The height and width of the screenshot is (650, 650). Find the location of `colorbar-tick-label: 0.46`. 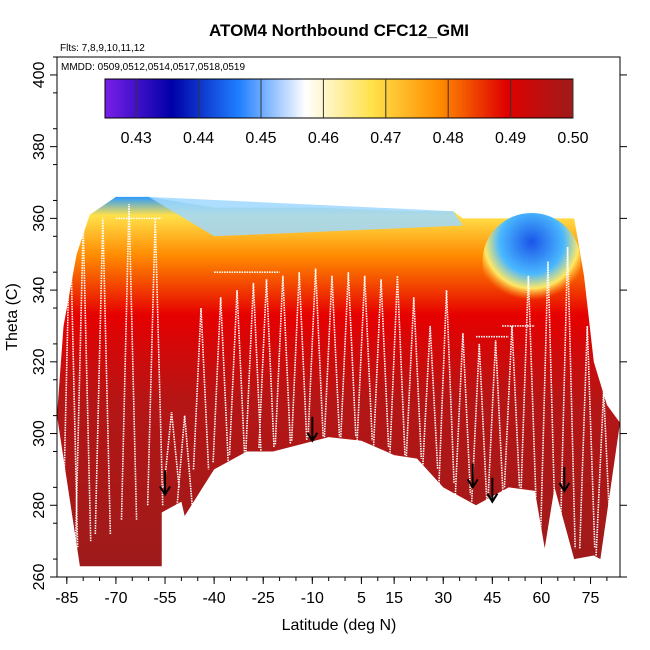

colorbar-tick-label: 0.46 is located at coordinates (323, 138).